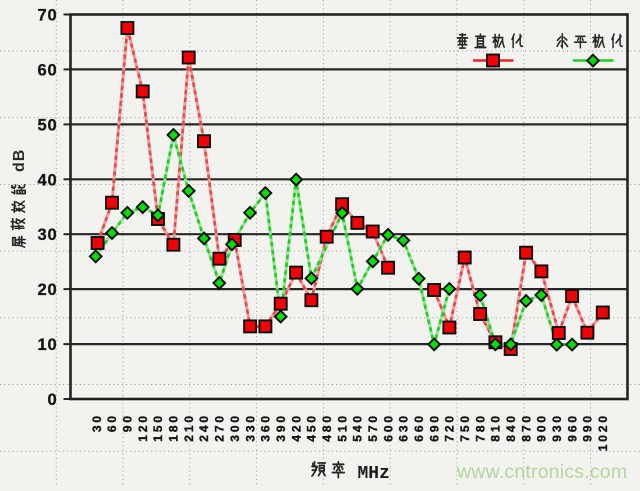  Describe the element at coordinates (542, 427) in the screenshot. I see `svg-text: 900` at that location.